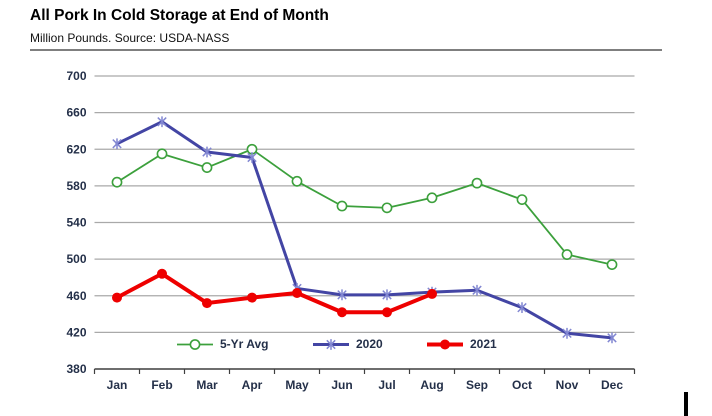 The width and height of the screenshot is (712, 416). I want to click on legend-label-5yr-avg: 5-Yr Avg, so click(244, 344).